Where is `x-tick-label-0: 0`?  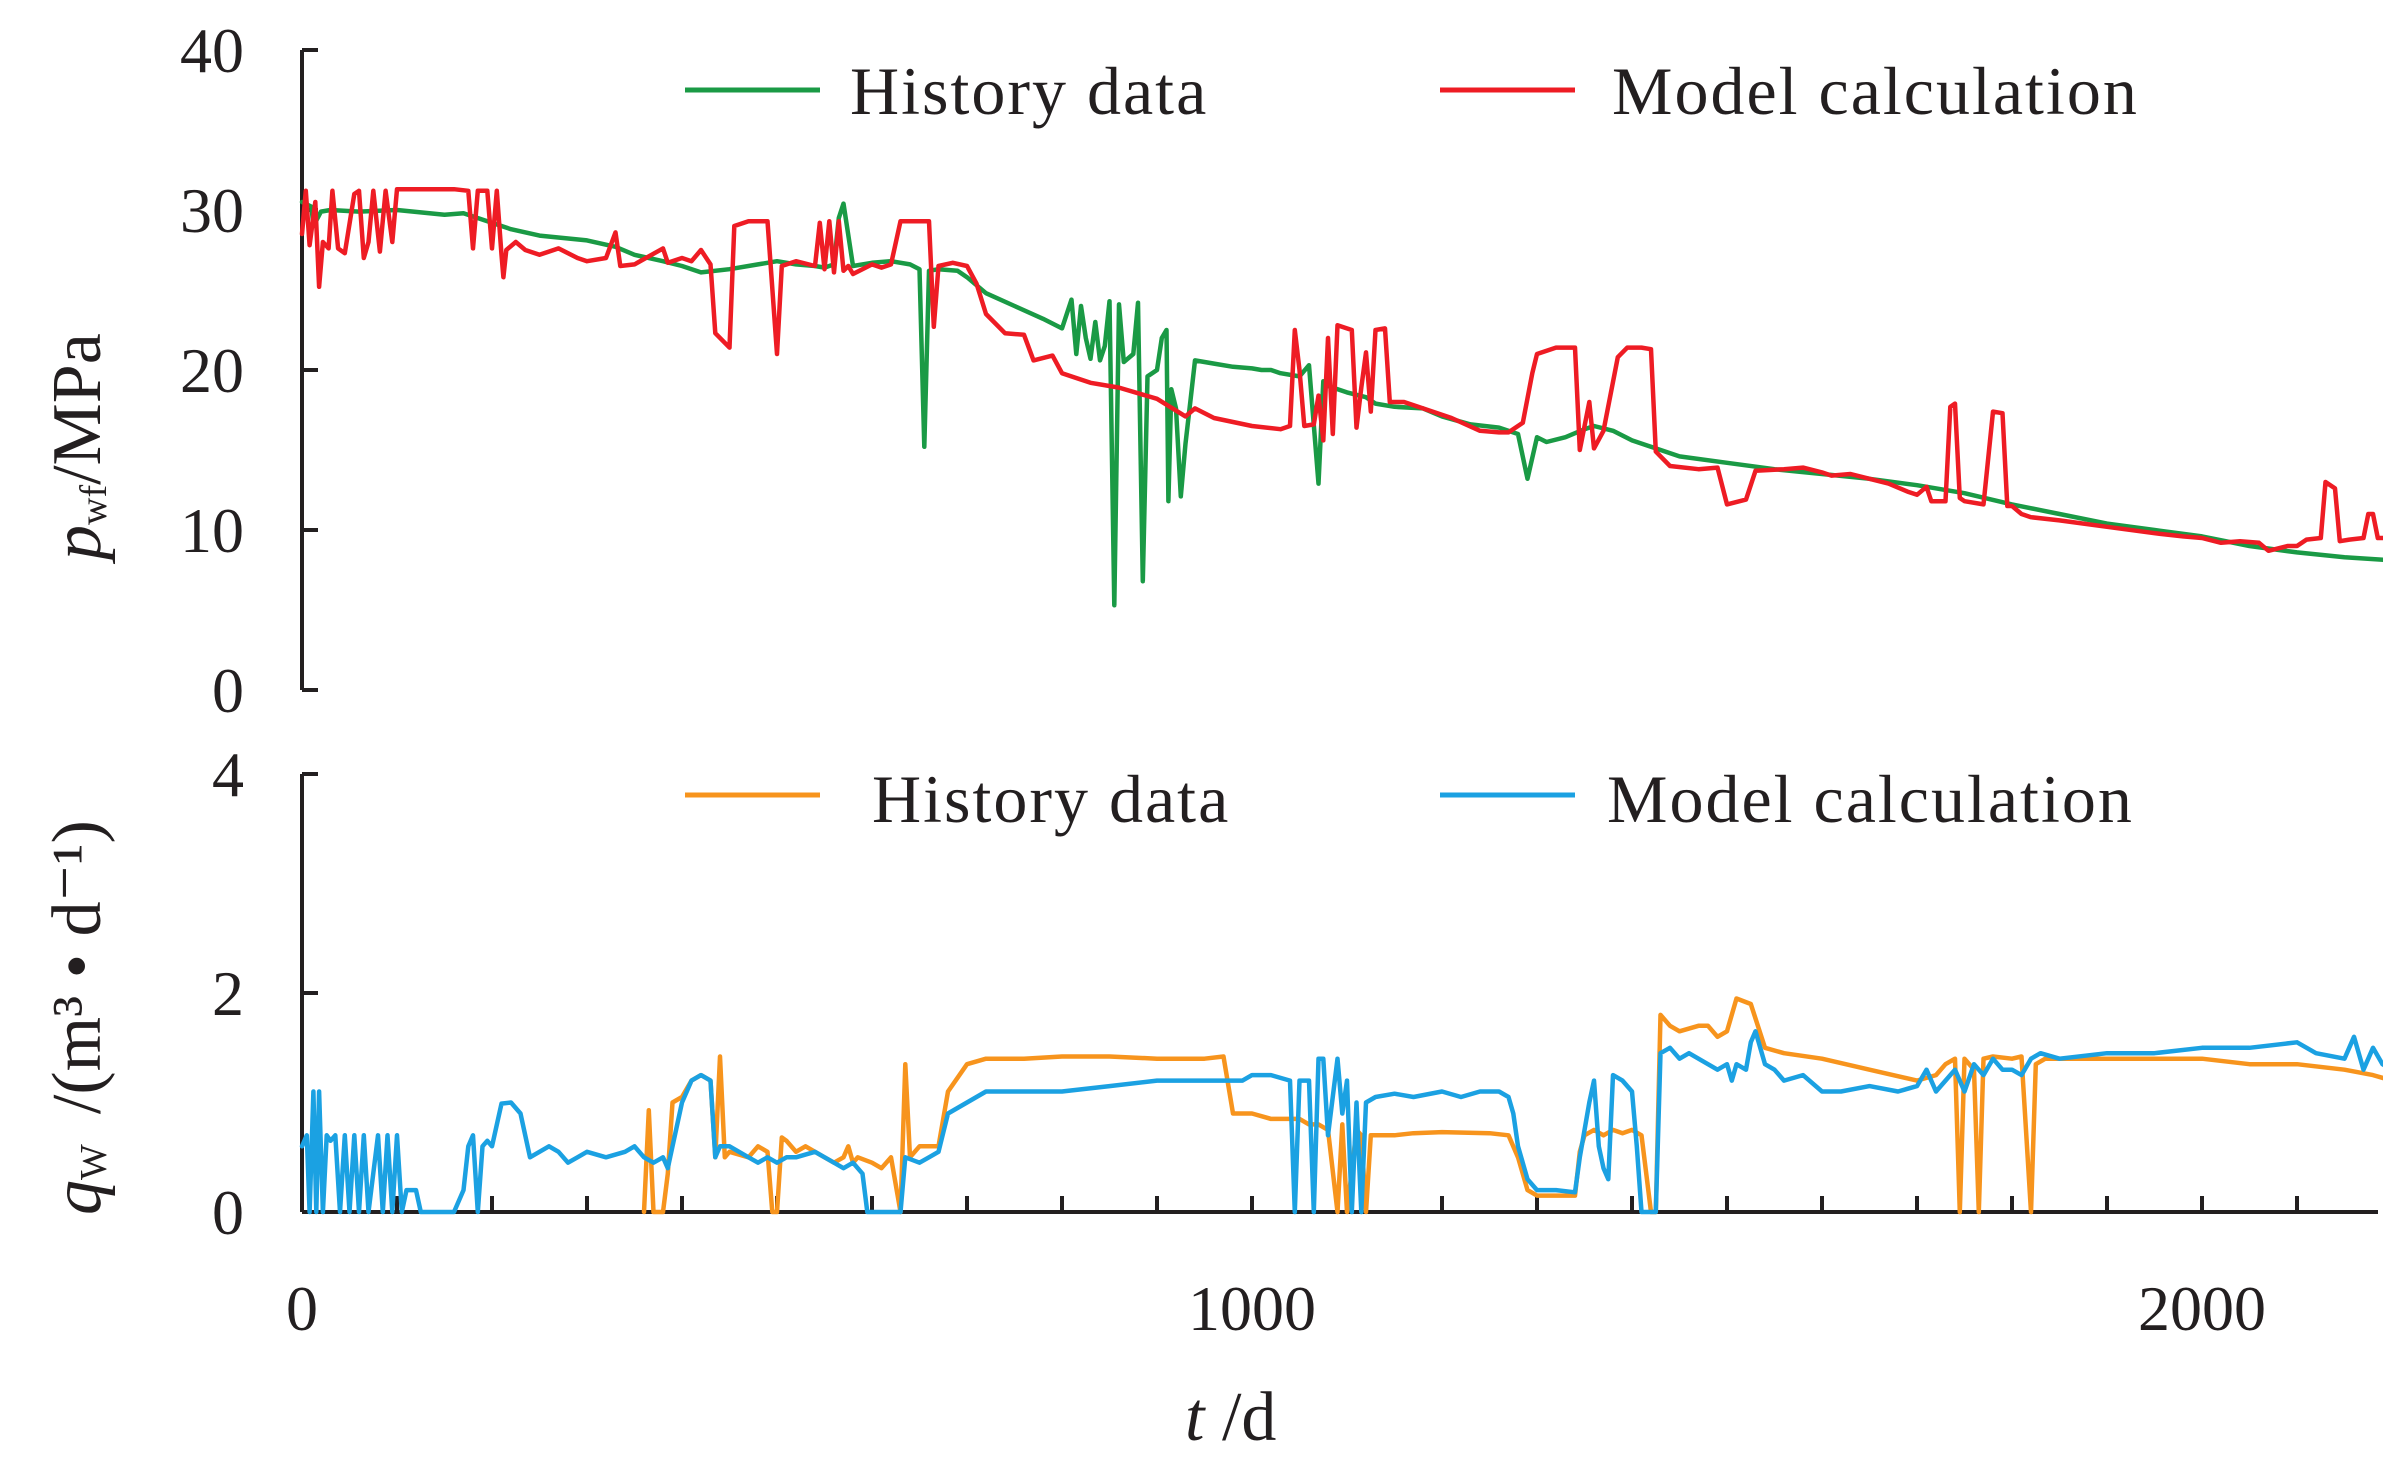
x-tick-label-0: 0 is located at coordinates (302, 1308).